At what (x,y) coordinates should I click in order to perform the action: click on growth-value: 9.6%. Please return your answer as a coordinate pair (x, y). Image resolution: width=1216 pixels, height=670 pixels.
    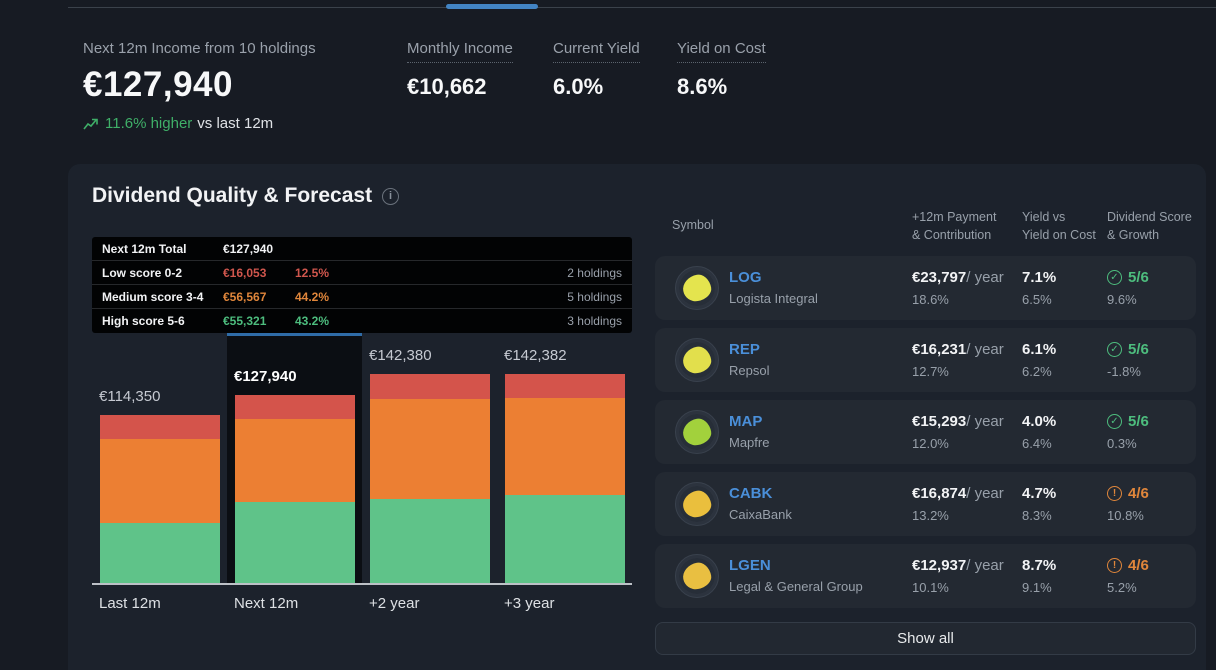
    Looking at the image, I should click on (1122, 299).